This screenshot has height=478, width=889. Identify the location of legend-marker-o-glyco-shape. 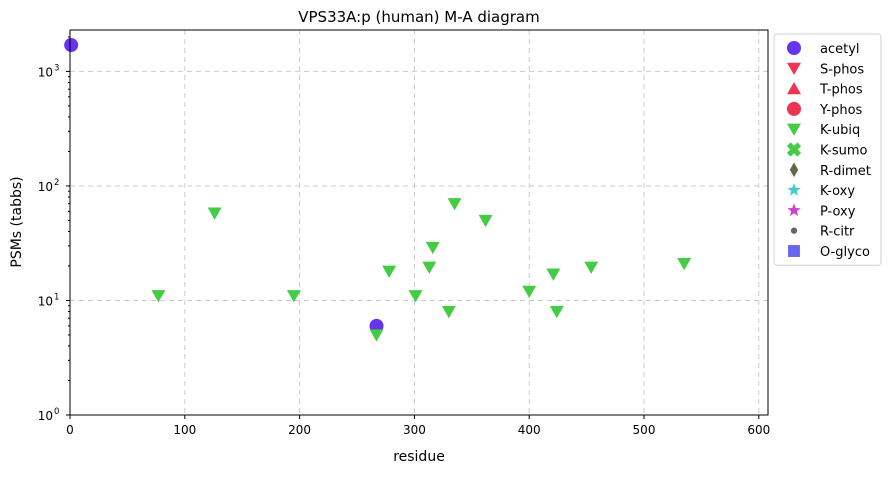
(794, 251).